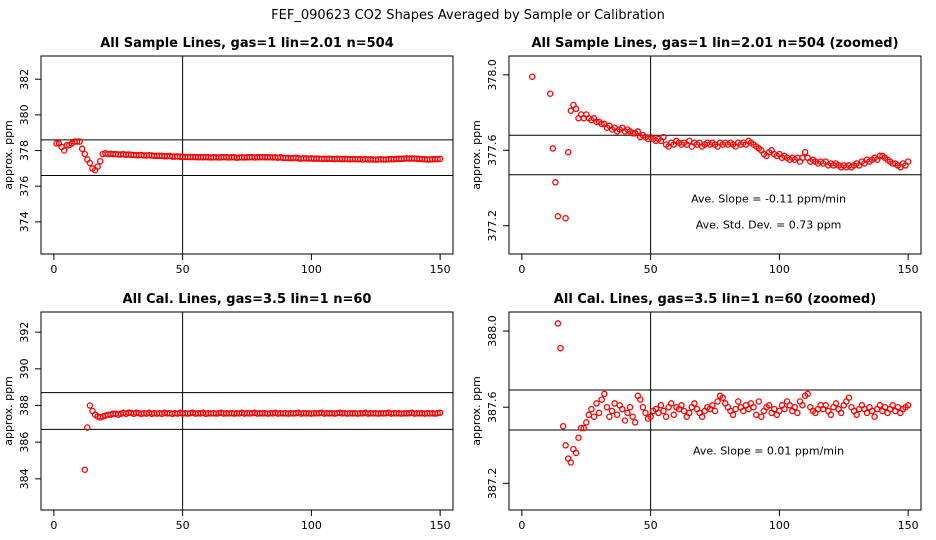 The height and width of the screenshot is (540, 936). What do you see at coordinates (492, 484) in the screenshot?
I see `y-tick-label: 387.2` at bounding box center [492, 484].